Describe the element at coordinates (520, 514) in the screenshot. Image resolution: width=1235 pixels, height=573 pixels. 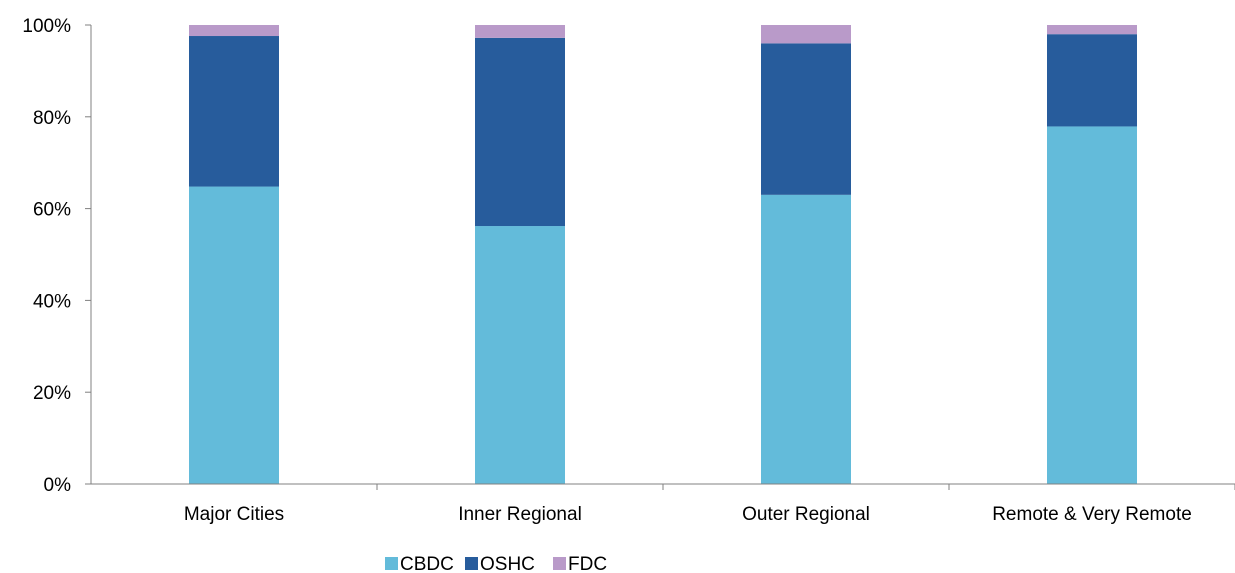
I see `x-category-label: Inner Regional` at that location.